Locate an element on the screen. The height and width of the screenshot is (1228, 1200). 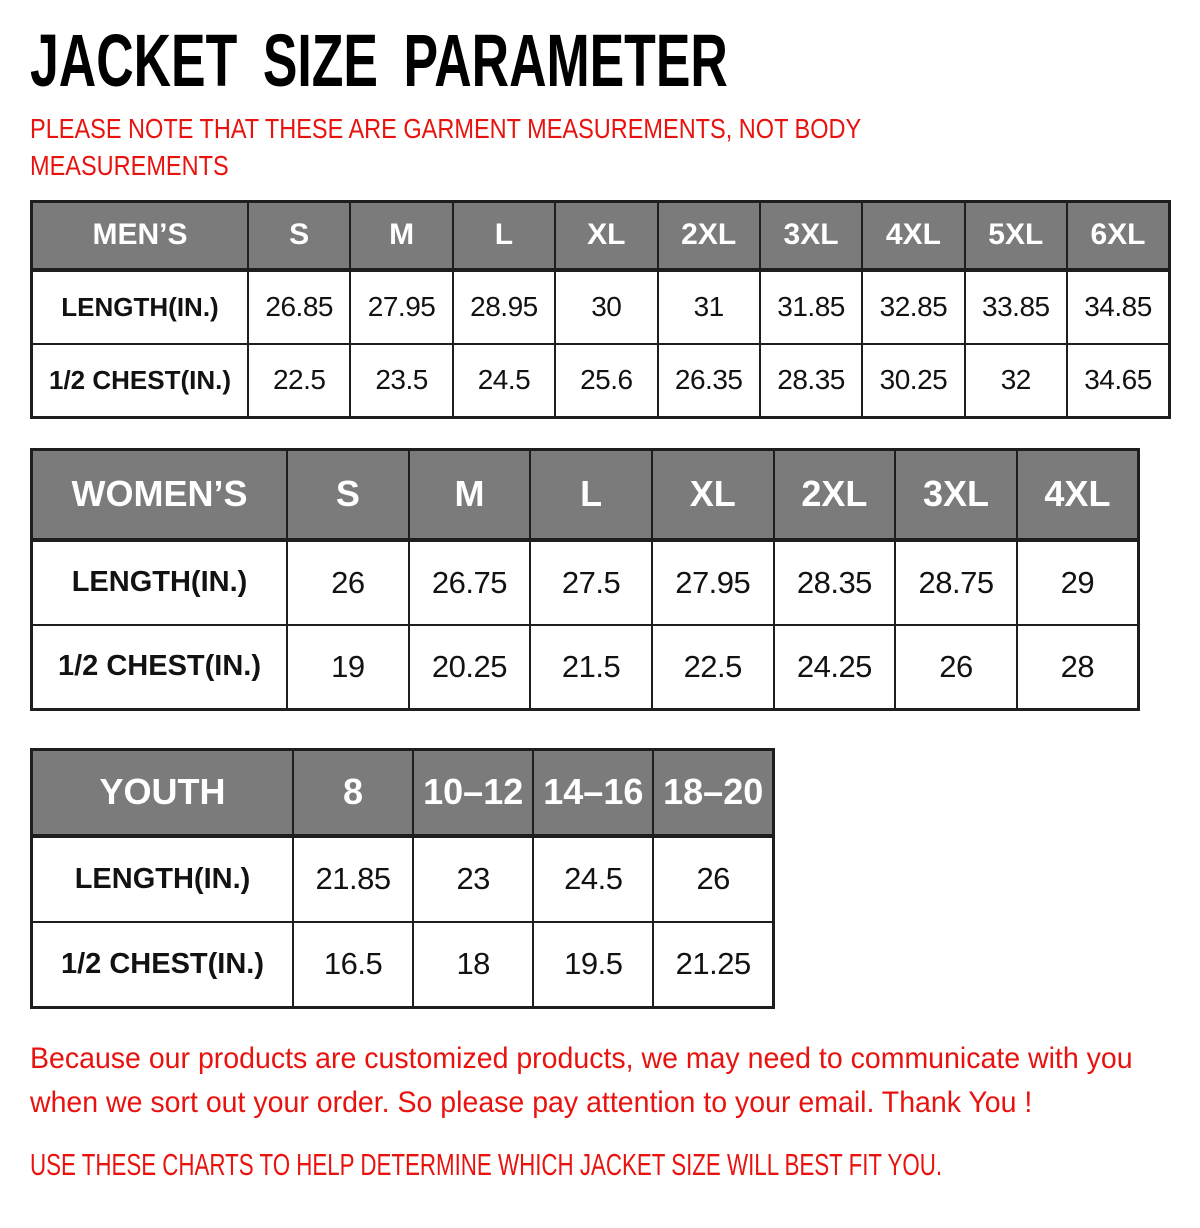
note-line-2: MEASUREMENTS is located at coordinates (129, 165).